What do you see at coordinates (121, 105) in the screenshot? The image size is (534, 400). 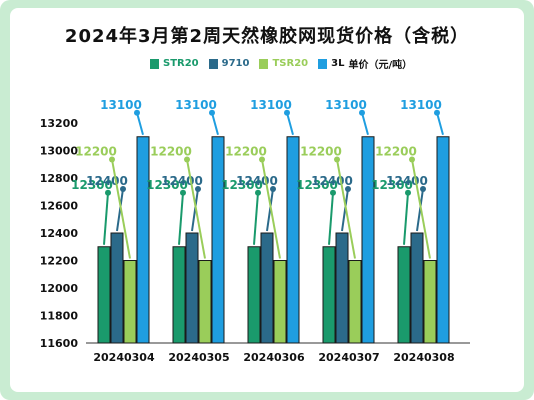 I see `data-label-3l-20240304: 13100` at bounding box center [121, 105].